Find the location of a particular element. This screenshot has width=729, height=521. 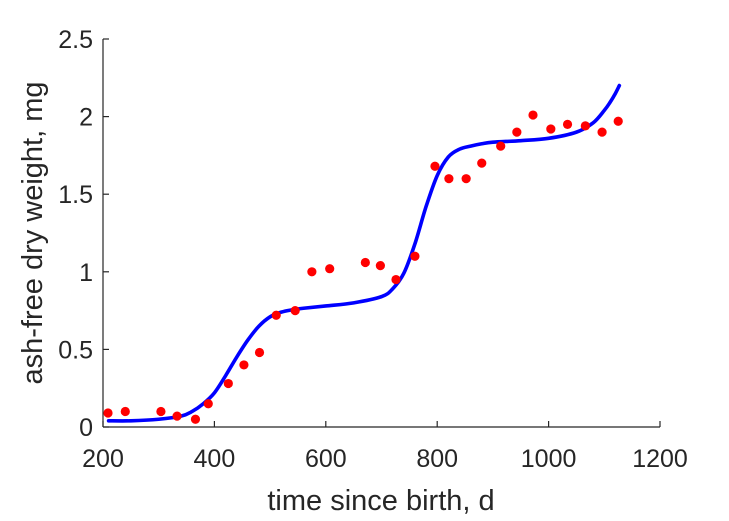

y-tick-label-4: 2 is located at coordinates (86, 118).